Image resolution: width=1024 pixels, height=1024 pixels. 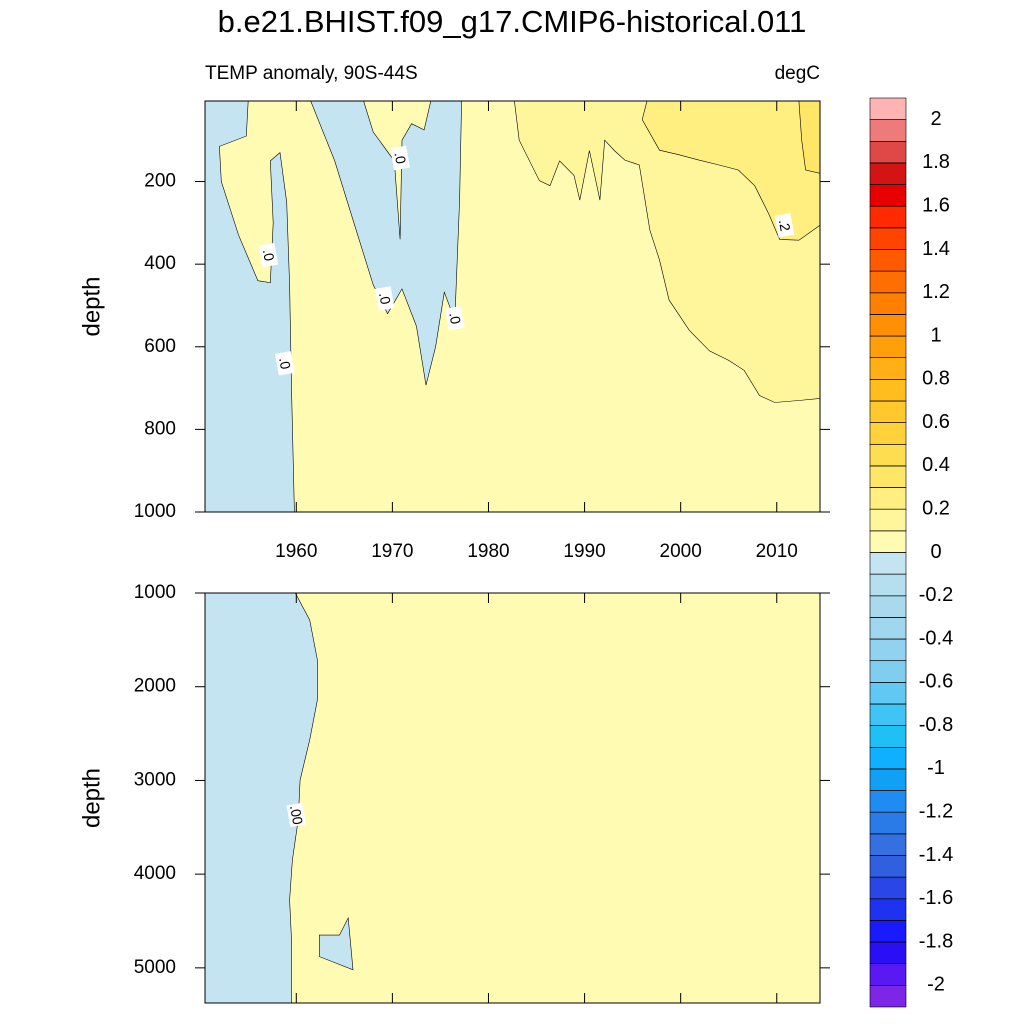 What do you see at coordinates (935, 552) in the screenshot?
I see `colorbar-tick-label: 0` at bounding box center [935, 552].